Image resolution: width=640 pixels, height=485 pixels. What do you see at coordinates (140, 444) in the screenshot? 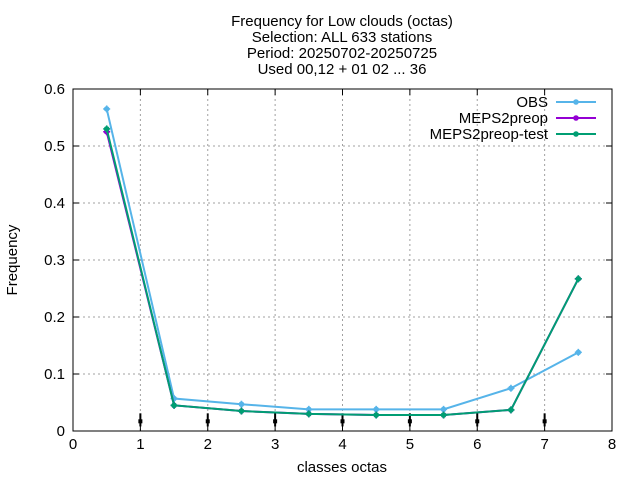
I see `x-tick-label: 1` at bounding box center [140, 444].